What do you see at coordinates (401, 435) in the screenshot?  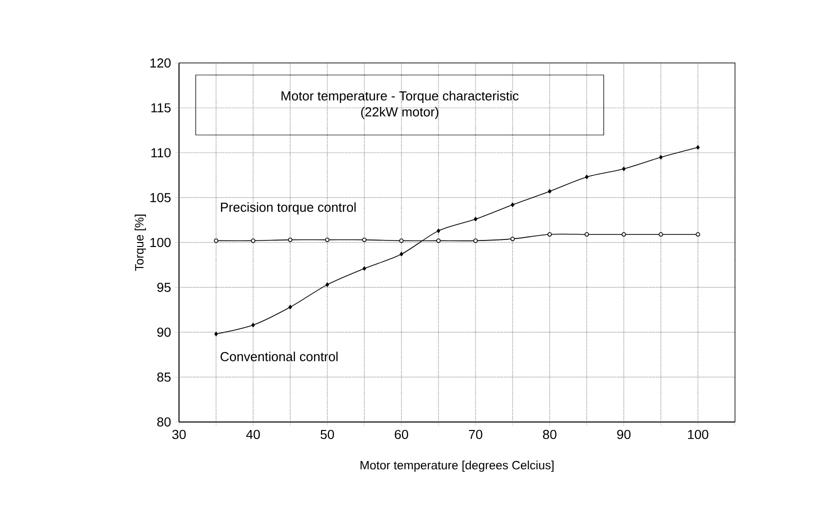 I see `x-tick-label: 60` at bounding box center [401, 435].